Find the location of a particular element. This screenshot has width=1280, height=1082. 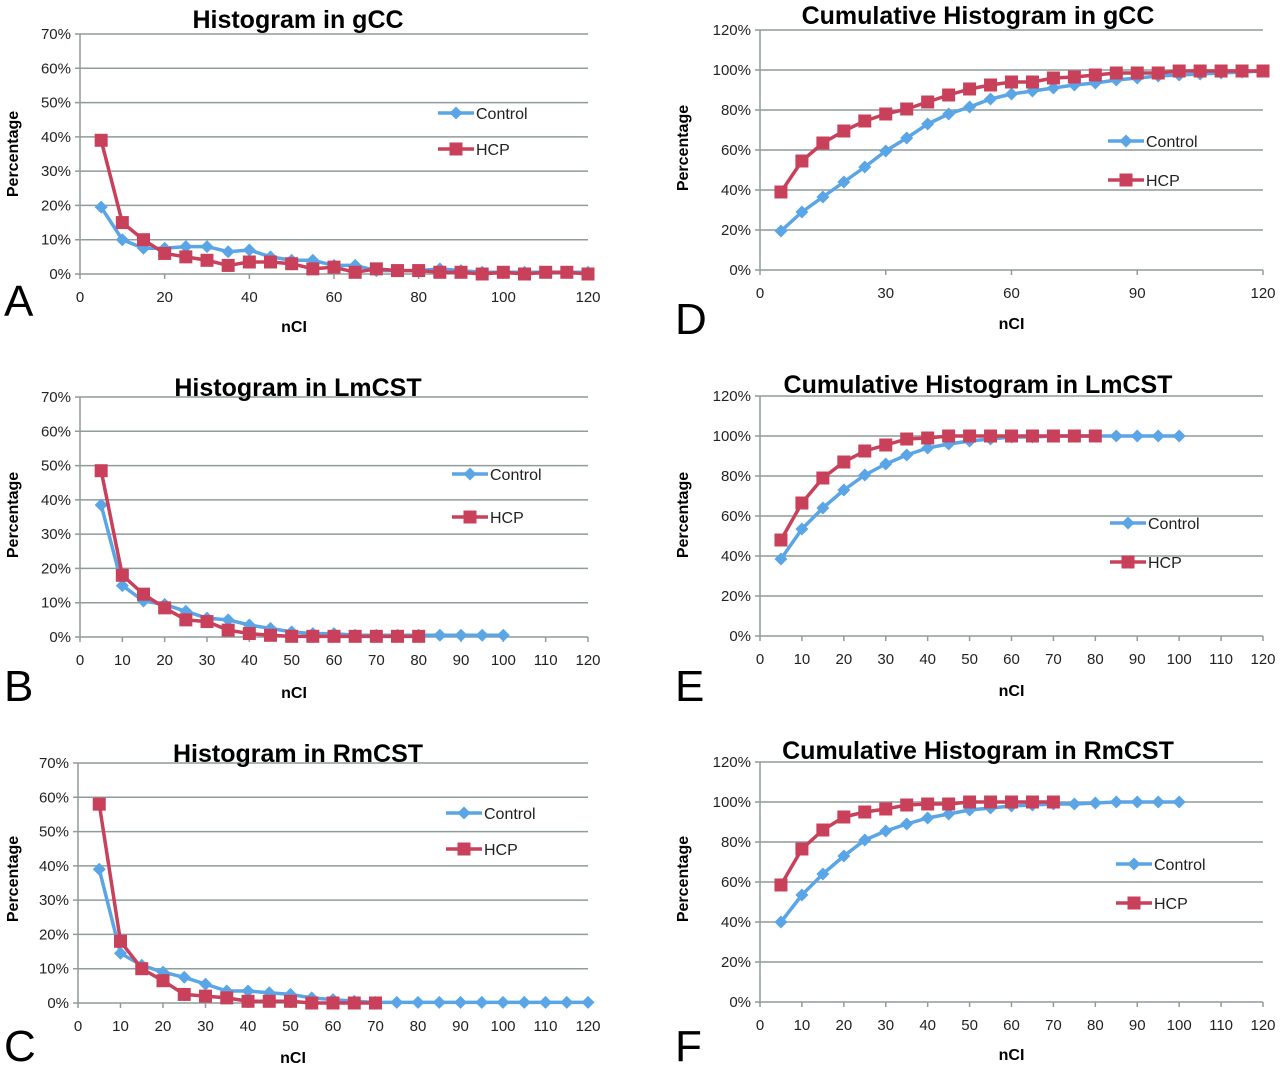

y-tick-label: 40% is located at coordinates (736, 190).